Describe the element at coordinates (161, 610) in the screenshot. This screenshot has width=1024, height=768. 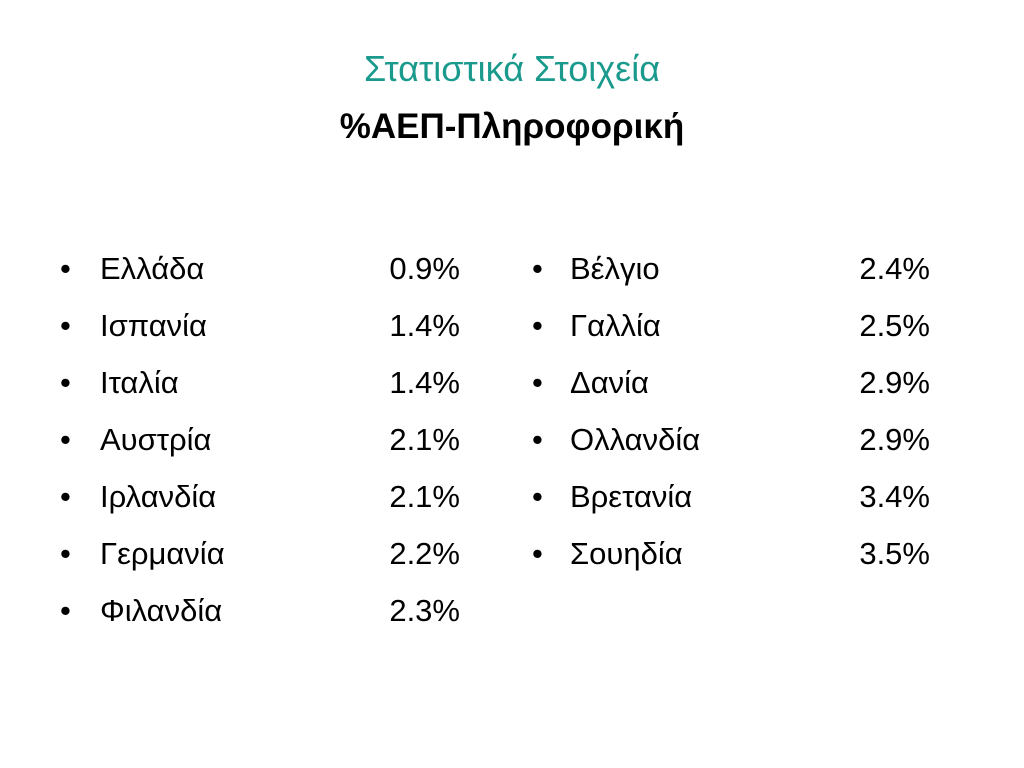
I see `country-name: Φιλανδία` at that location.